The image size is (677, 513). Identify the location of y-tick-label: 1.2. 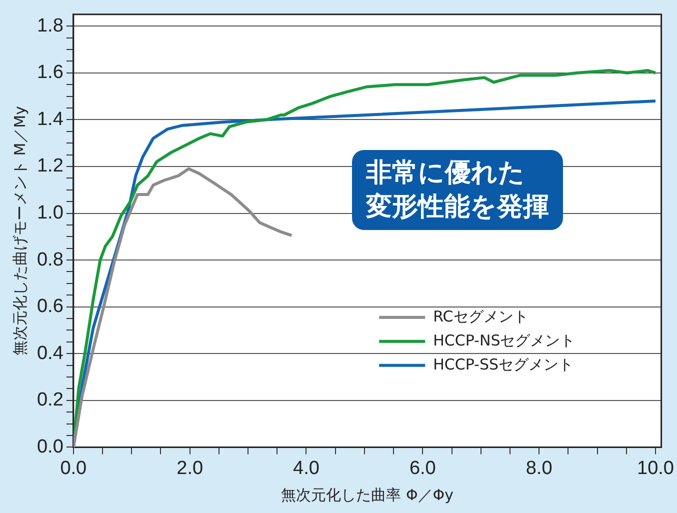
(50, 166).